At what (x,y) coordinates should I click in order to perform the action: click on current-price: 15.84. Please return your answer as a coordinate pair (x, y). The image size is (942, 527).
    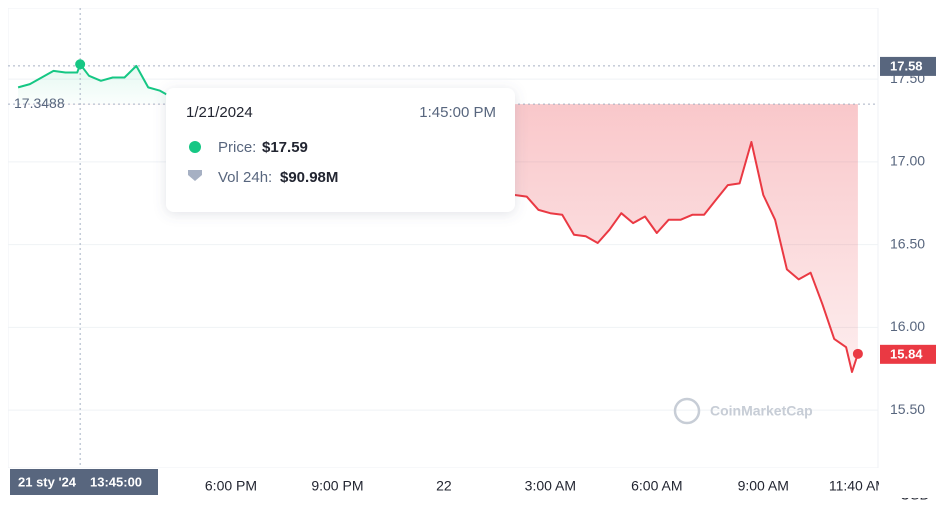
    Looking at the image, I should click on (906, 353).